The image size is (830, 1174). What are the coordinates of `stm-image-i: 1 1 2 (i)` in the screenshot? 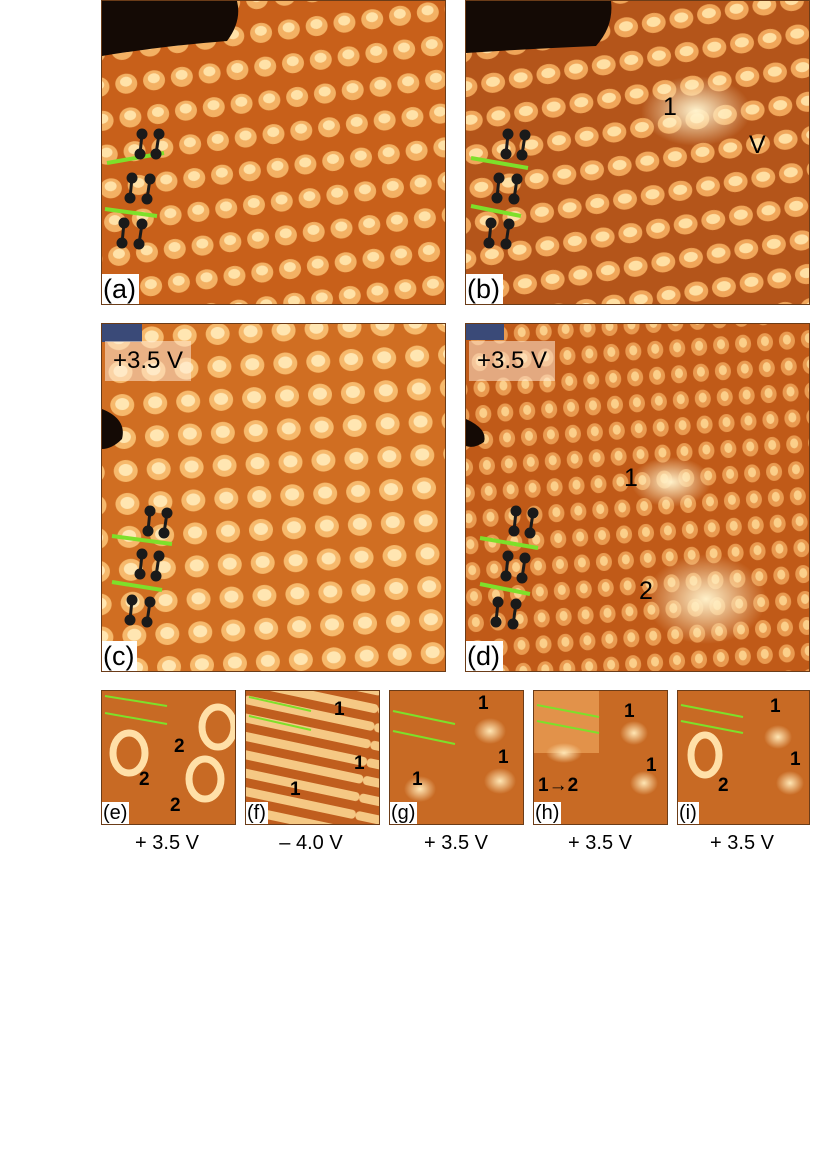 It's located at (743, 757).